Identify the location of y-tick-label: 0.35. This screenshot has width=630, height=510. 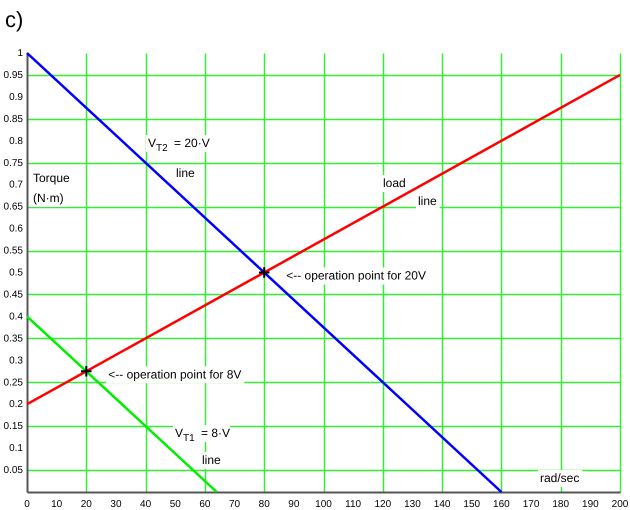
(14, 338).